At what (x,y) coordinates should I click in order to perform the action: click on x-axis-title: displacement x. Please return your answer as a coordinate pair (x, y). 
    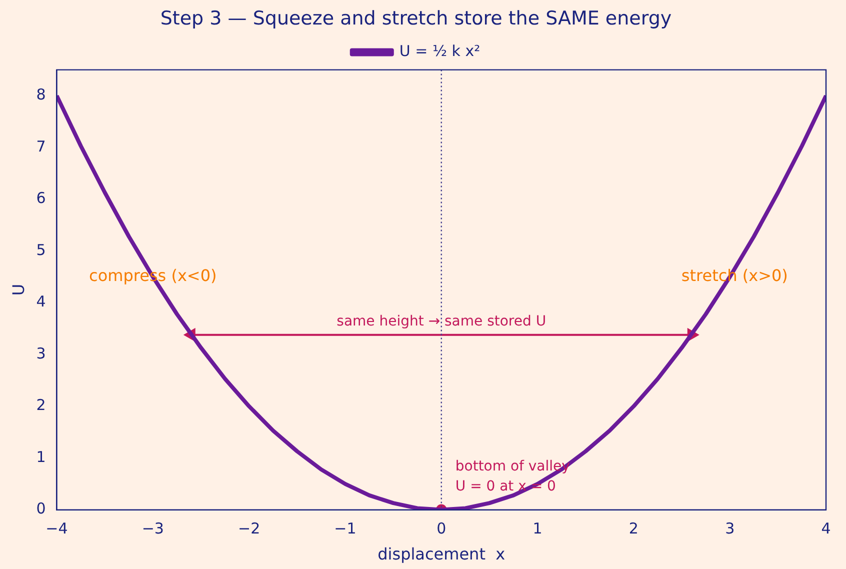
    Looking at the image, I should click on (442, 554).